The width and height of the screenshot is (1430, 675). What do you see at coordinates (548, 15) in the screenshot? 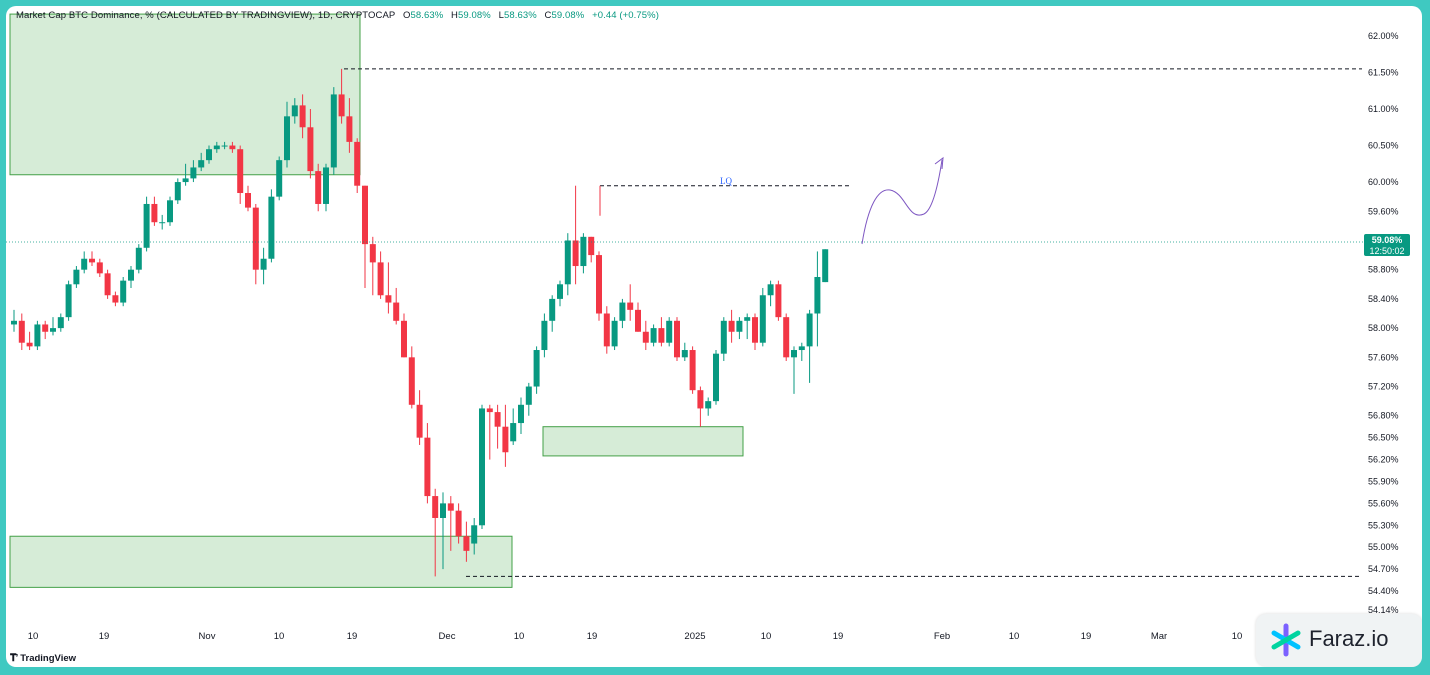
I see `close-label: C` at bounding box center [548, 15].